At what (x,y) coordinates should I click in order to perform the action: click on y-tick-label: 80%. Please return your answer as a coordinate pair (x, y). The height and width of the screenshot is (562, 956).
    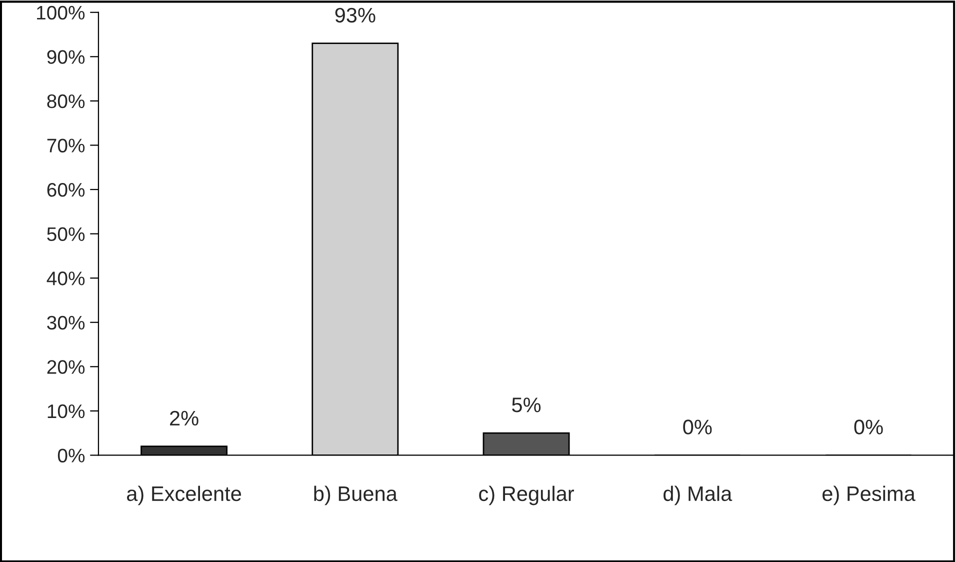
    Looking at the image, I should click on (66, 101).